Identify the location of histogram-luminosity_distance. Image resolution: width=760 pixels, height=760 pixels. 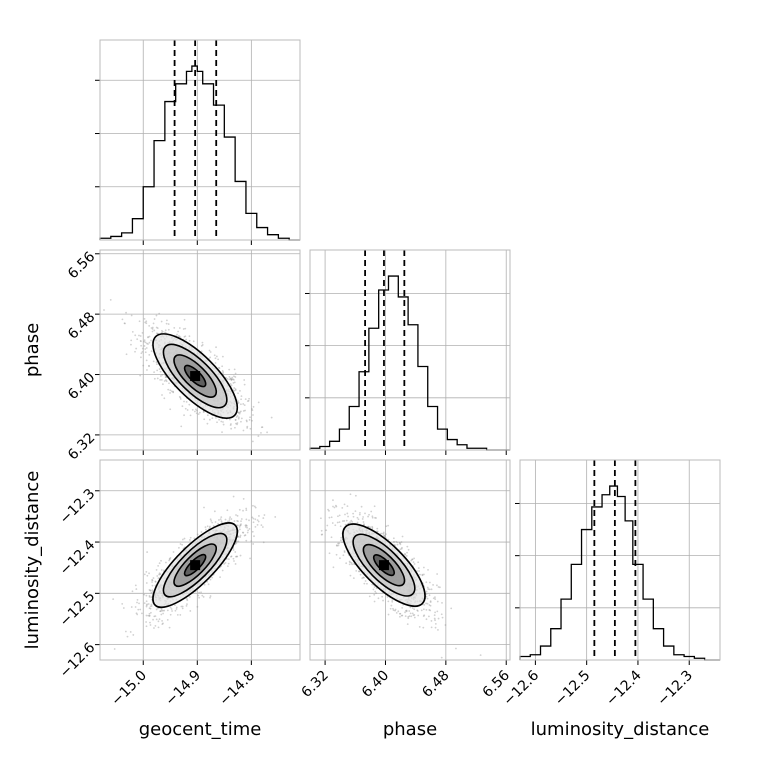
(619, 573).